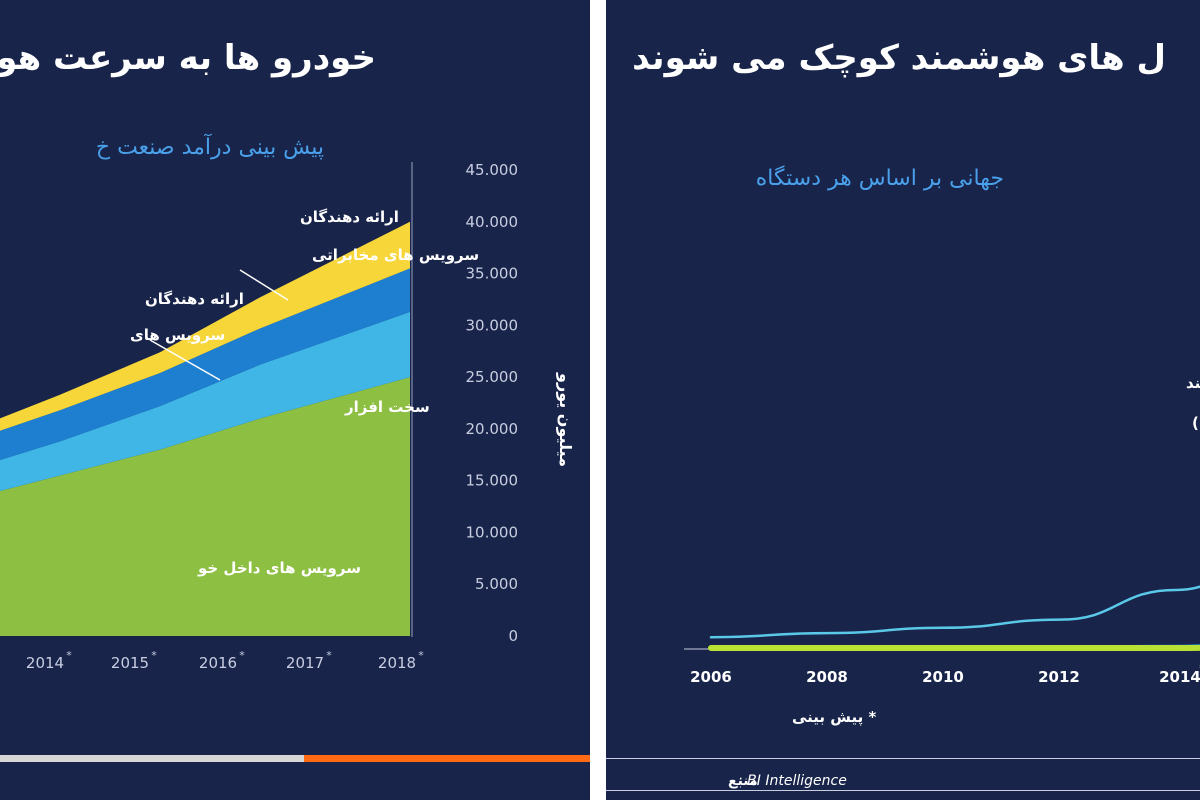  What do you see at coordinates (447, 758) in the screenshot?
I see `slide-progress-remaining` at bounding box center [447, 758].